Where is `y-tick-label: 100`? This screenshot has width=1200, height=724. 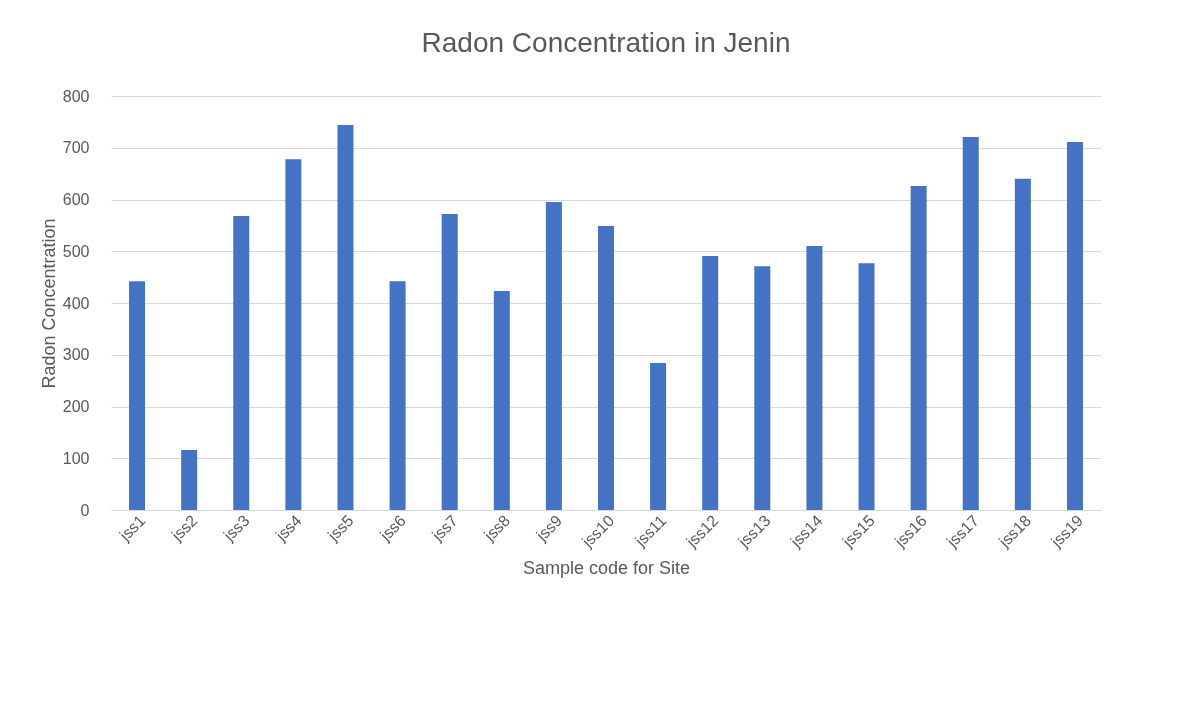 y-tick-label: 100 is located at coordinates (76, 458).